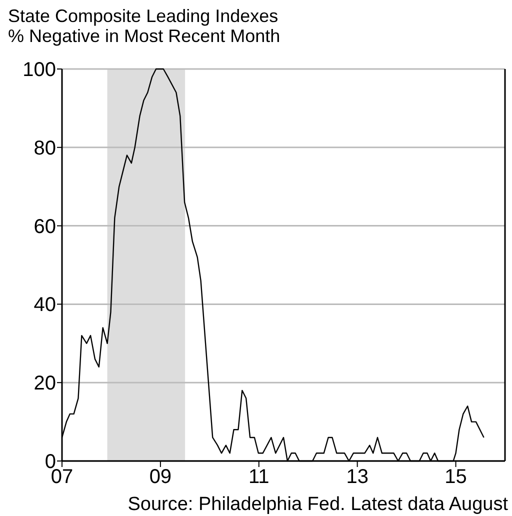 This screenshot has height=516, width=512. What do you see at coordinates (357, 477) in the screenshot?
I see `x-tick-label: 13` at bounding box center [357, 477].